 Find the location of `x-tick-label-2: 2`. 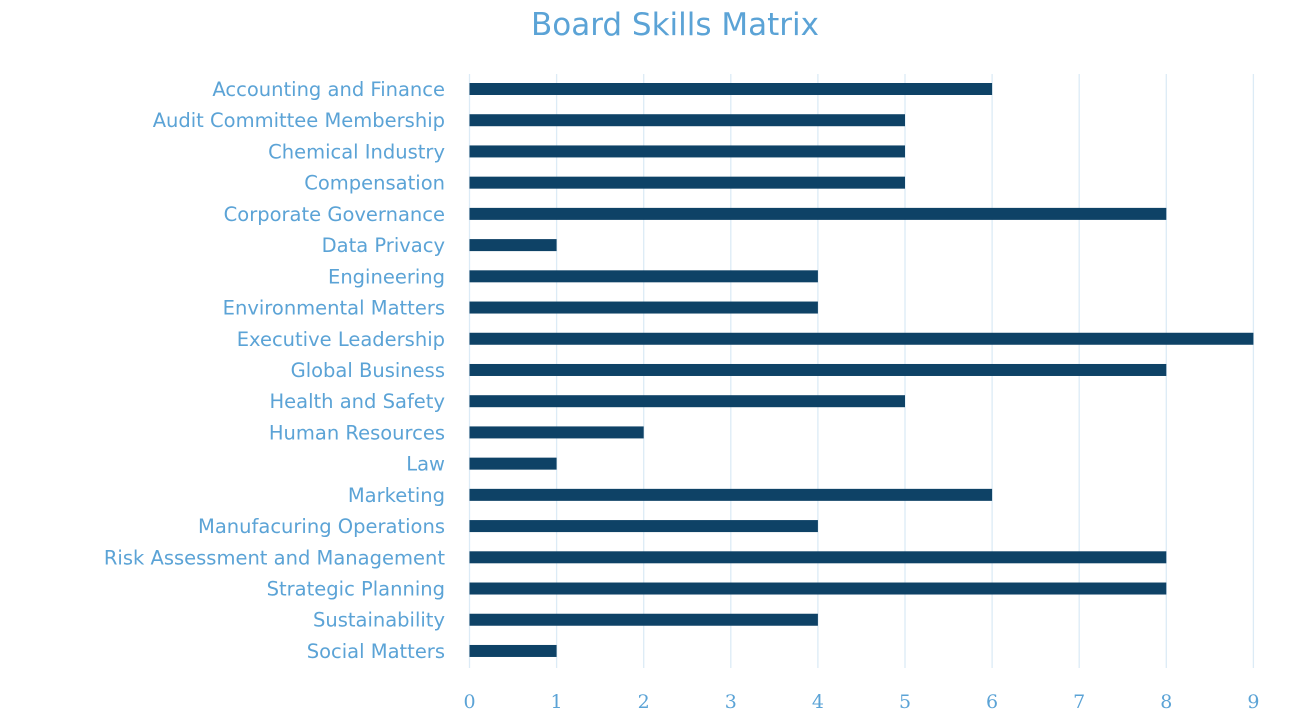

x-tick-label-2: 2 is located at coordinates (644, 702).